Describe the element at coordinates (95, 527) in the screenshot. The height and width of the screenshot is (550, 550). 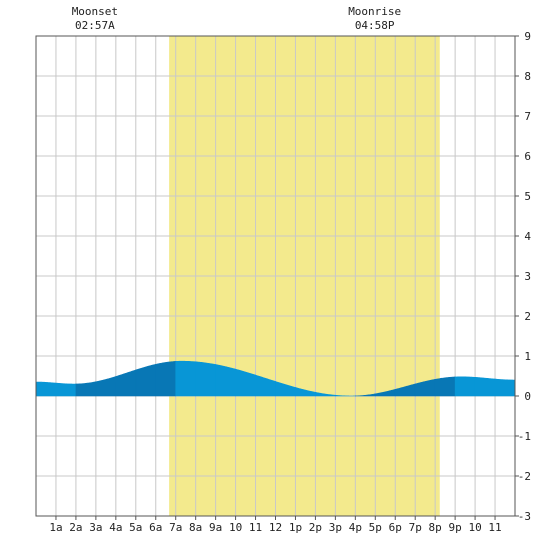
I see `x-tick-label: 3a` at that location.